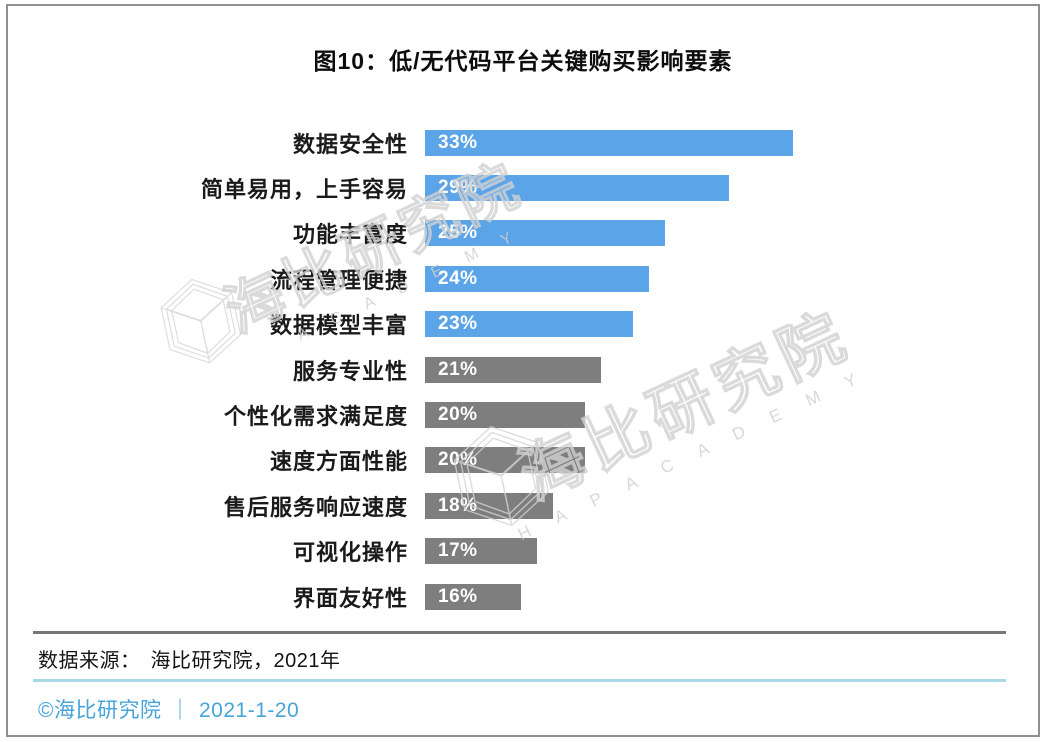  Describe the element at coordinates (350, 144) in the screenshot. I see `category-label: 数据安全性` at that location.